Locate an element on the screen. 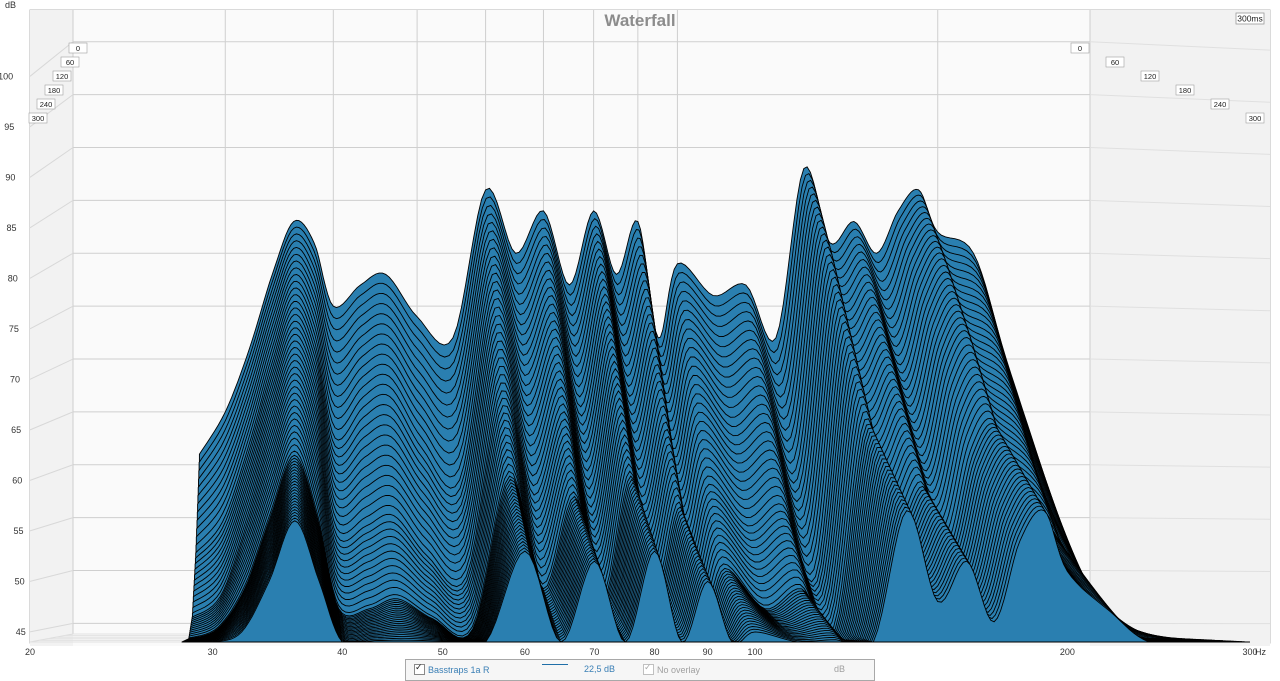 The width and height of the screenshot is (1280, 681). x-tick-label: 100 is located at coordinates (755, 652).